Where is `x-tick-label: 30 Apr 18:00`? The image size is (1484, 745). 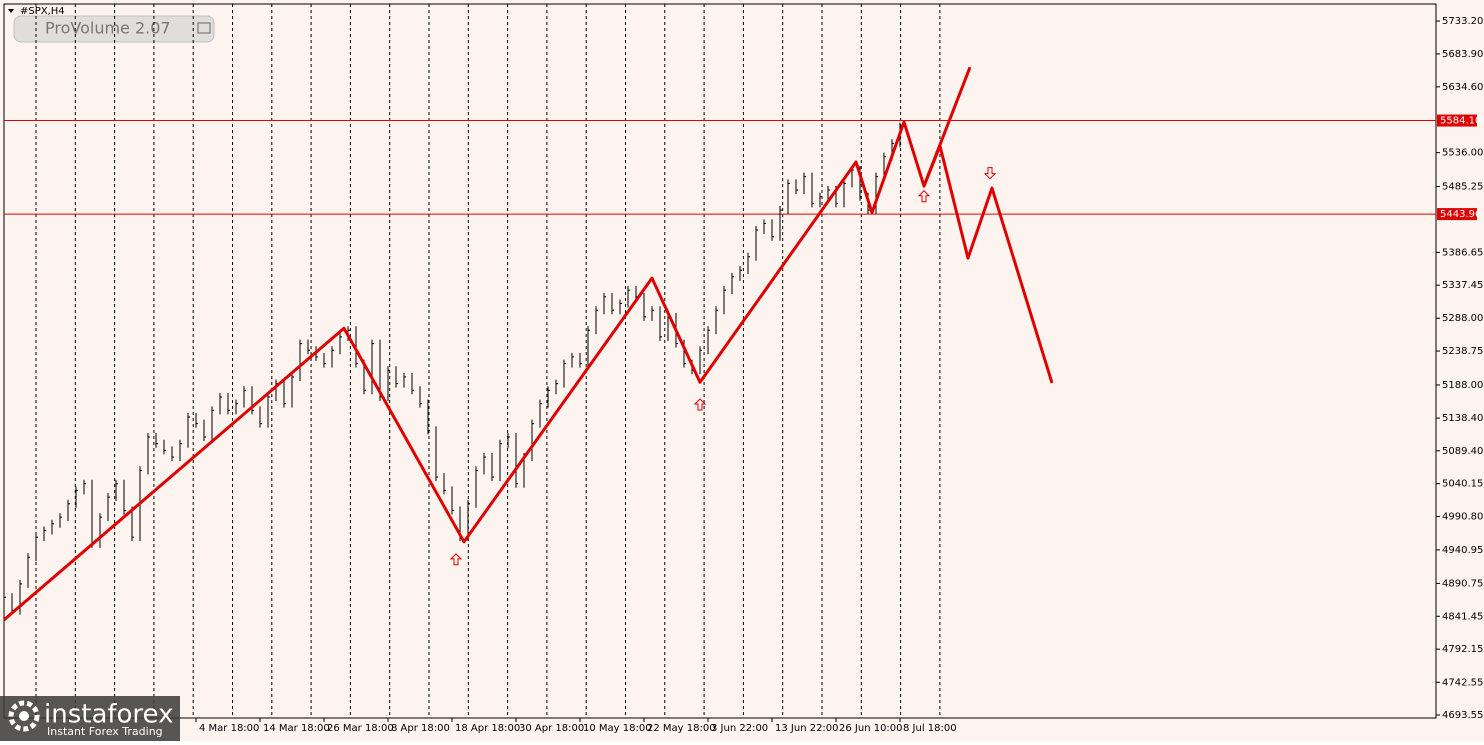 x-tick-label: 30 Apr 18:00 is located at coordinates (551, 728).